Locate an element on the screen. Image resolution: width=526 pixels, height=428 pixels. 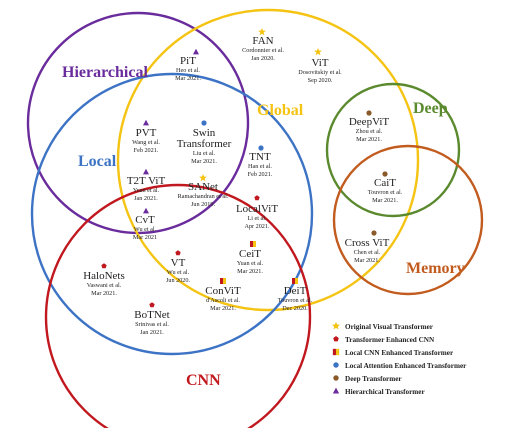
model-name: CaiT is located at coordinates (385, 183).